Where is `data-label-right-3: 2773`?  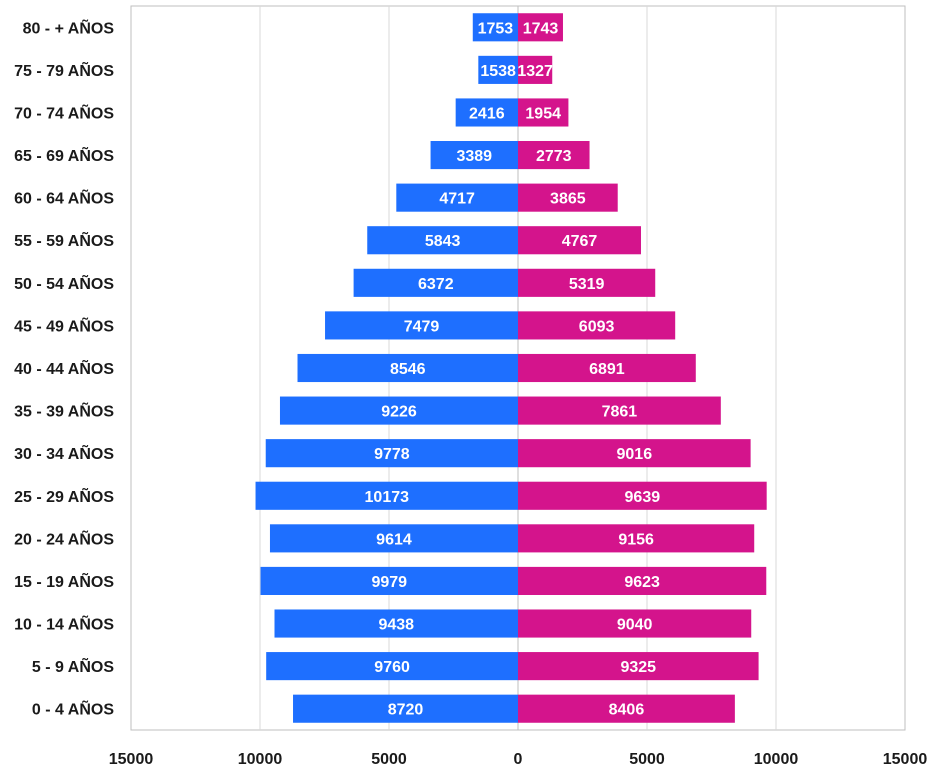
data-label-right-3: 2773 is located at coordinates (554, 156).